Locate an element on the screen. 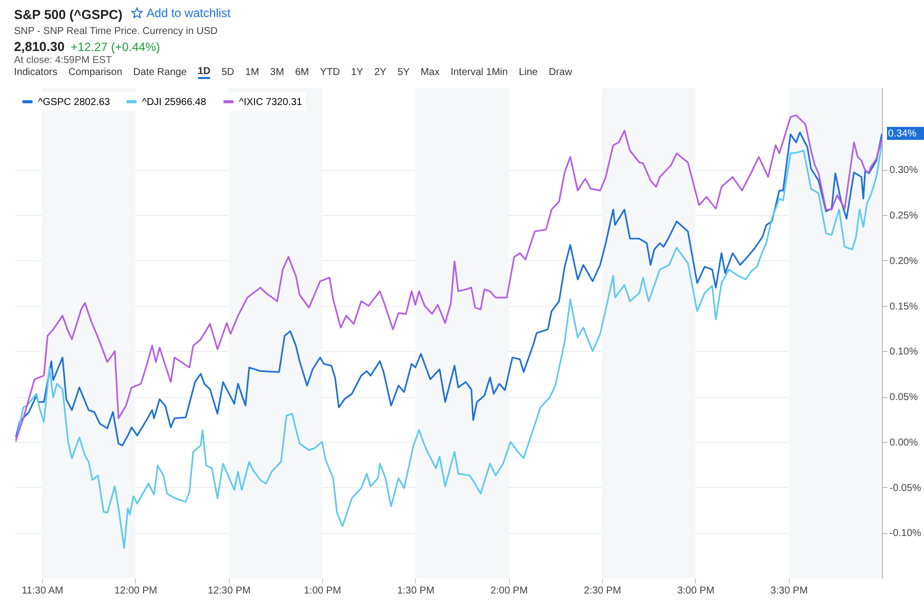 This screenshot has width=924, height=610. x-tick-label: 2:30 PM is located at coordinates (603, 591).